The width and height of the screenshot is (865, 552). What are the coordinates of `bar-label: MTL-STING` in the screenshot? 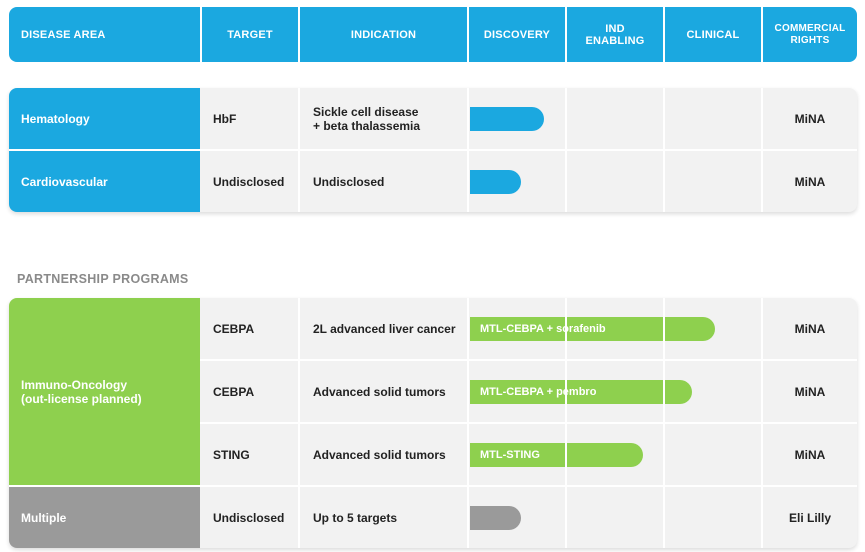 It's located at (510, 454).